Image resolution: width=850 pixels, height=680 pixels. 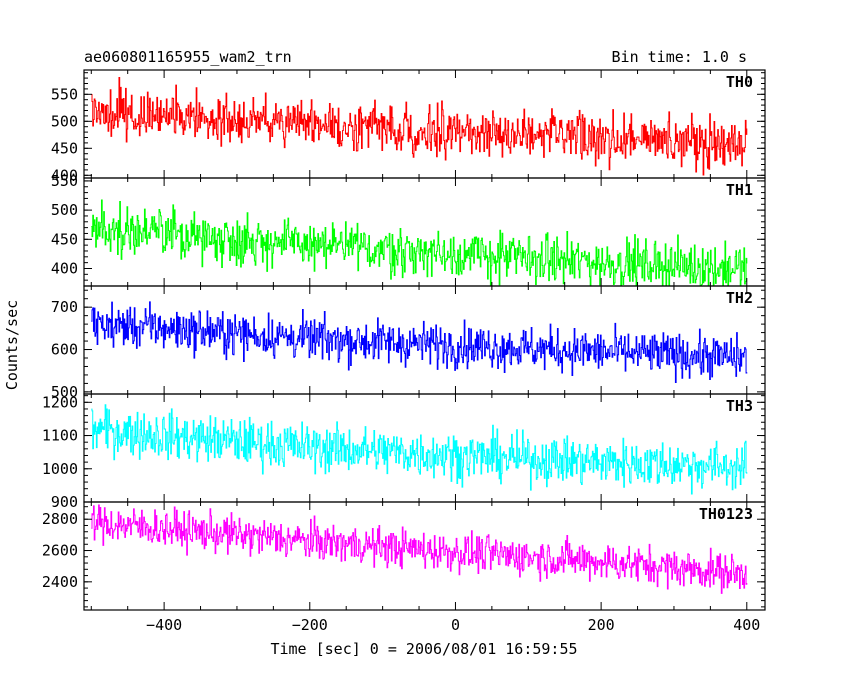 I want to click on panel-frame, so click(x=424, y=556).